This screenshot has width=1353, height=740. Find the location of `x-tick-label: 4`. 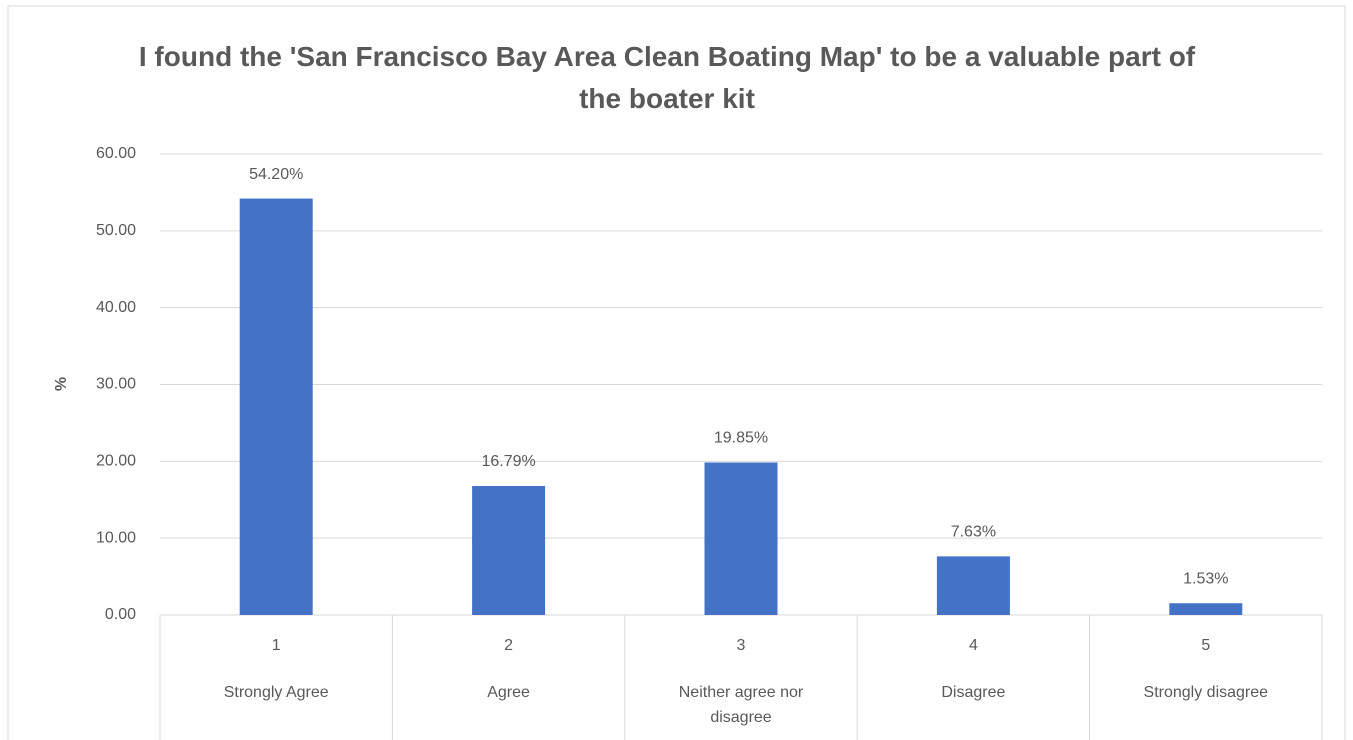

x-tick-label: 4 is located at coordinates (973, 645).